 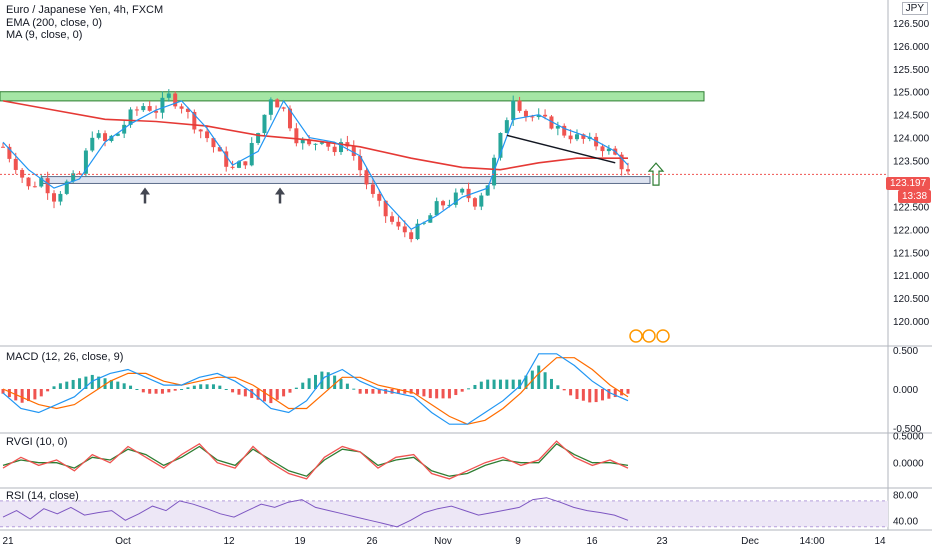 What do you see at coordinates (123, 541) in the screenshot?
I see `time-tick-label: Oct` at bounding box center [123, 541].